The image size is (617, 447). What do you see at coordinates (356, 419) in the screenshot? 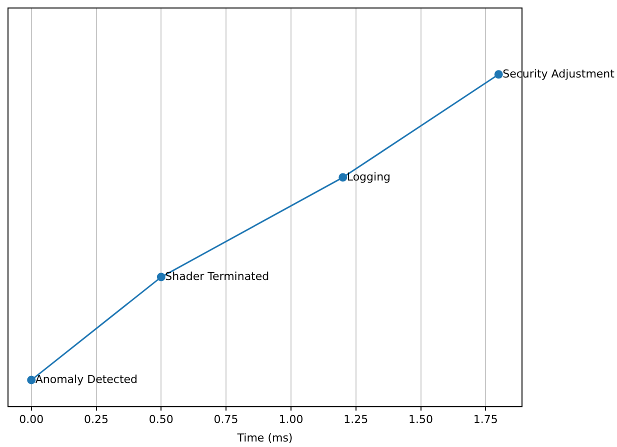
I see `x-tick-label: 1.25` at bounding box center [356, 419].